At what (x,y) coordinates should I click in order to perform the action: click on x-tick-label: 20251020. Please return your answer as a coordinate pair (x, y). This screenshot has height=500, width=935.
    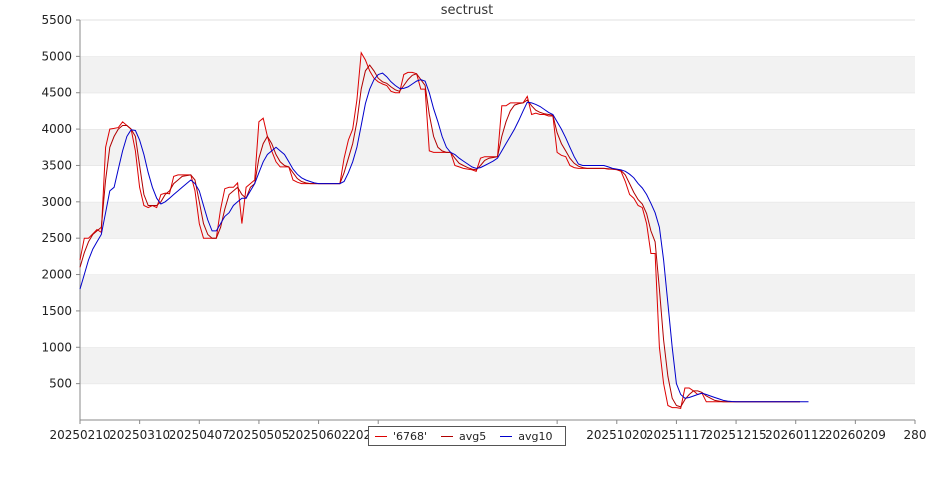
    Looking at the image, I should click on (616, 435).